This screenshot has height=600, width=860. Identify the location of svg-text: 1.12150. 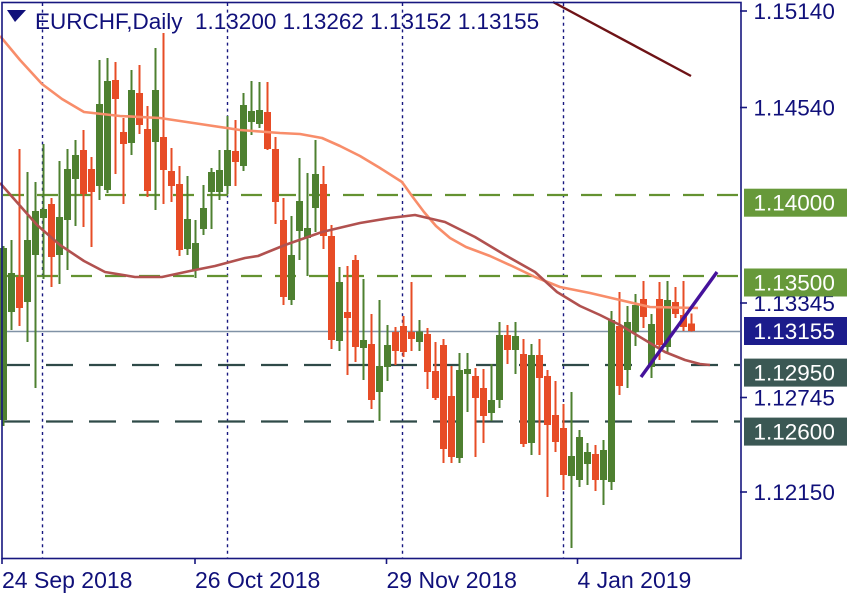
(794, 492).